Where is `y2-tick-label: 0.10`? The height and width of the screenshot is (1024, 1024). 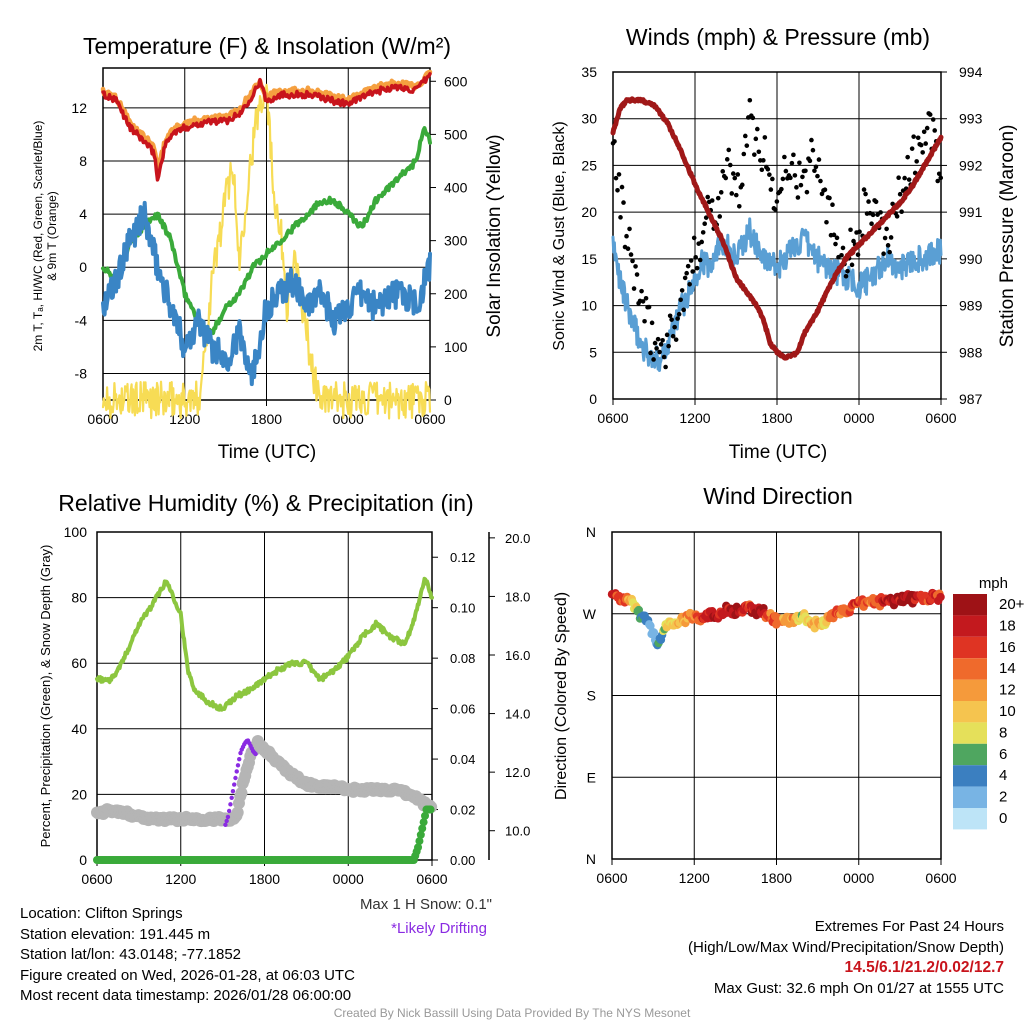
y2-tick-label: 0.10 is located at coordinates (462, 608).